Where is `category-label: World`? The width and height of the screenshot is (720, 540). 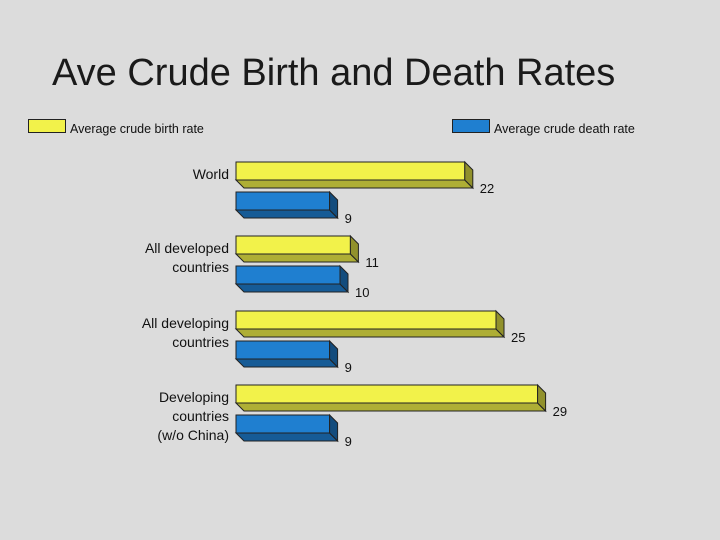
category-label: World is located at coordinates (211, 174).